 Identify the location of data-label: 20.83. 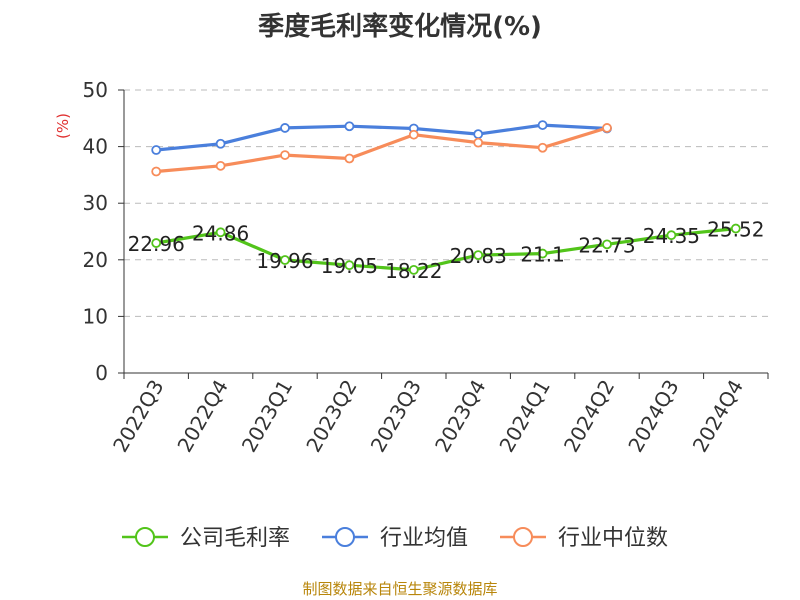
(478, 256).